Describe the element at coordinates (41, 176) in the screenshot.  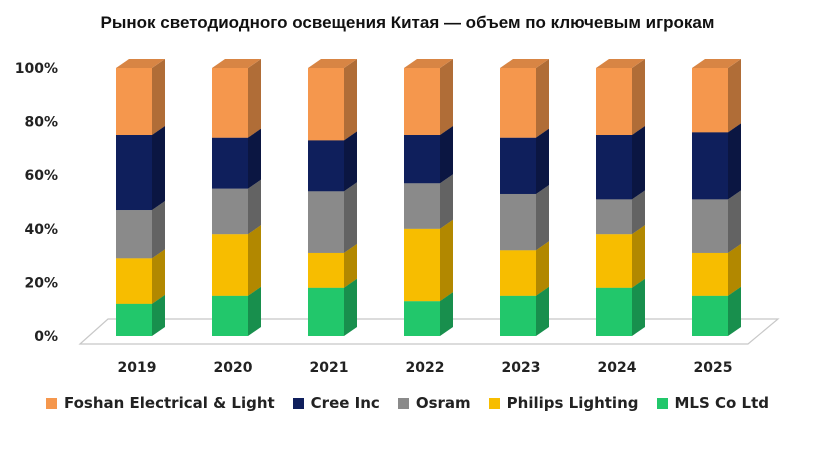
I see `y-tick-label: 60%` at that location.